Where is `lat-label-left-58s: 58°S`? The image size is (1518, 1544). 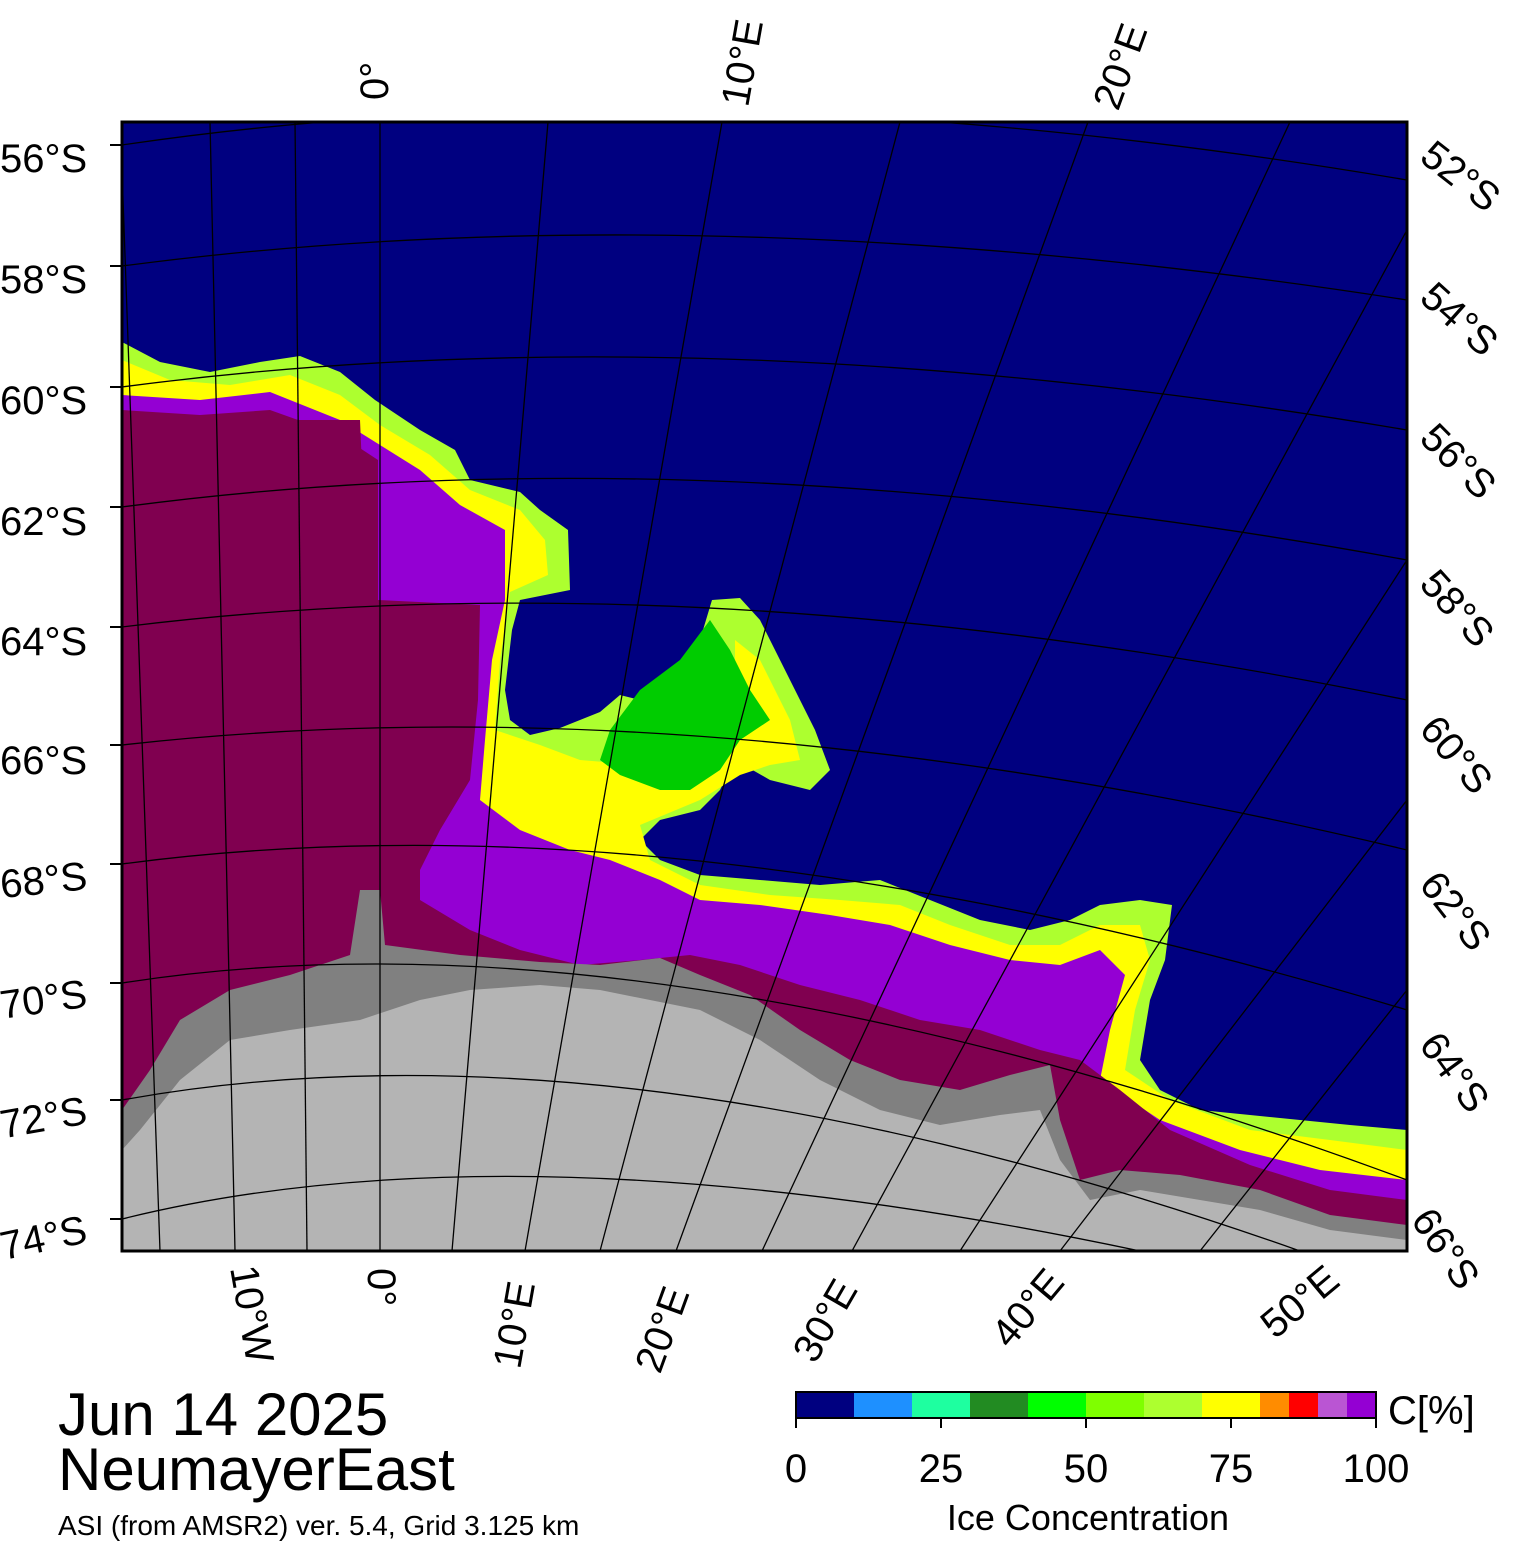 lat-label-left-58s: 58°S is located at coordinates (43, 280).